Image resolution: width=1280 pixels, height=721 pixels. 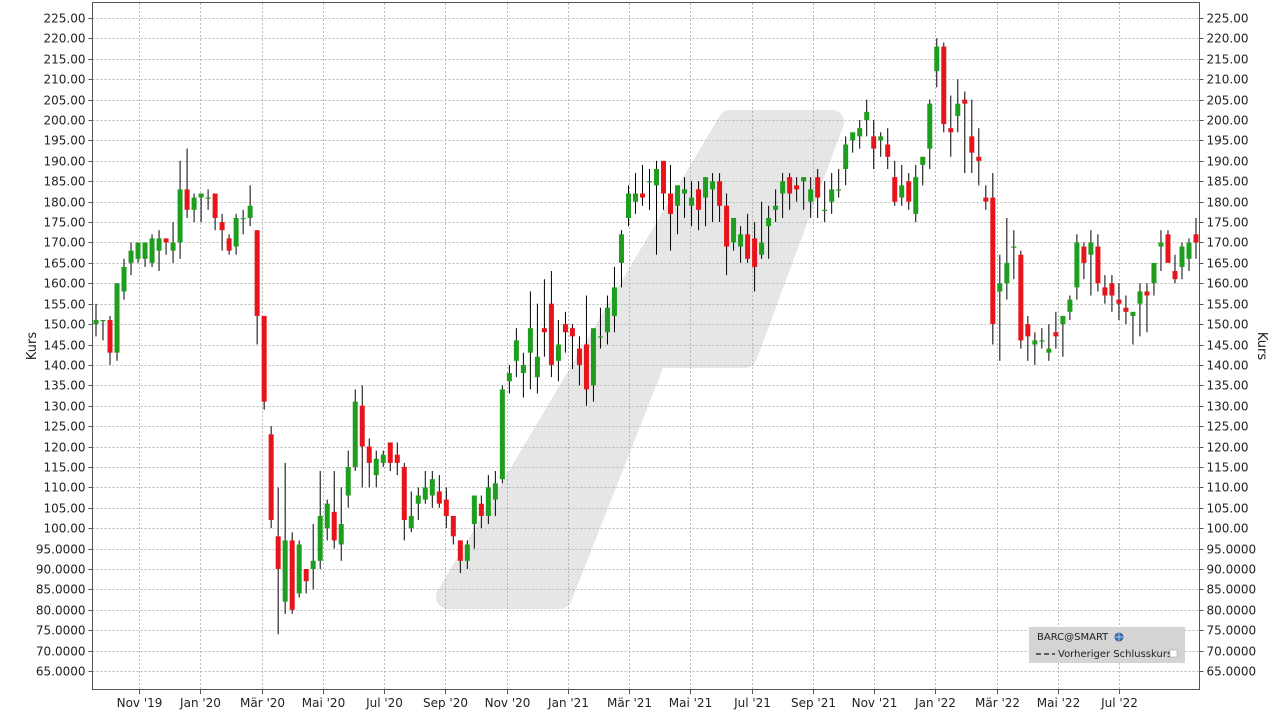 I want to click on y-tick-label-right: 110.00, so click(x=1228, y=488).